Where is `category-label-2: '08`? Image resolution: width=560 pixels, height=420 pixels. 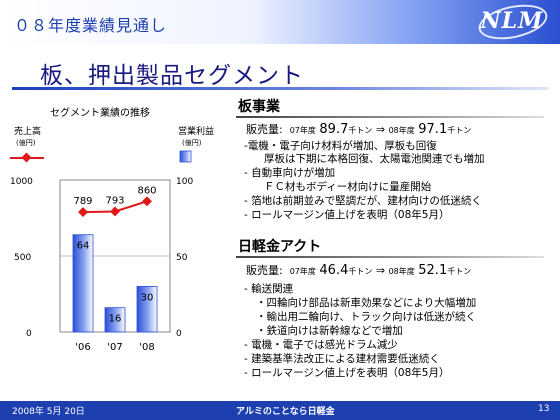 category-label-2: '08 is located at coordinates (146, 347).